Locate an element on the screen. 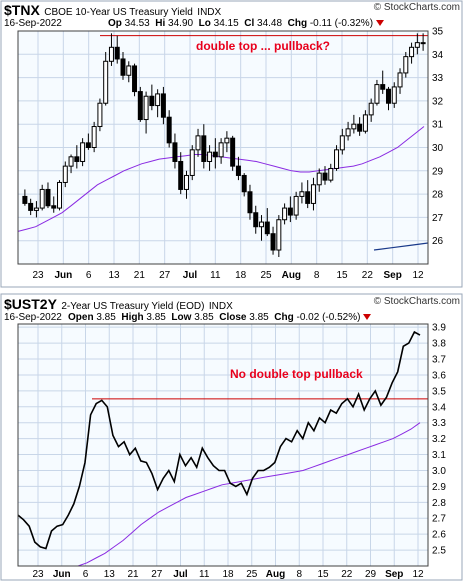 This screenshot has height=582, width=464. y-tick-label: 3.4 is located at coordinates (439, 407).